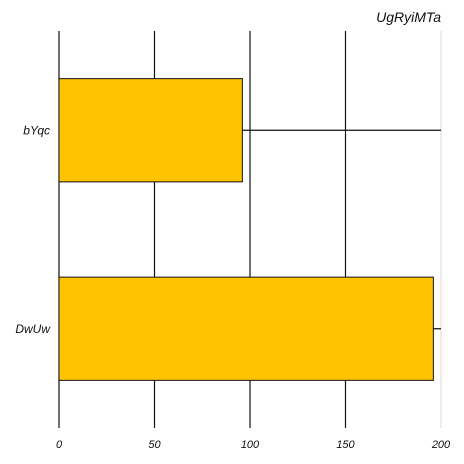 Image resolution: width=464 pixels, height=464 pixels. I want to click on y-category-label: DwUw, so click(33, 329).